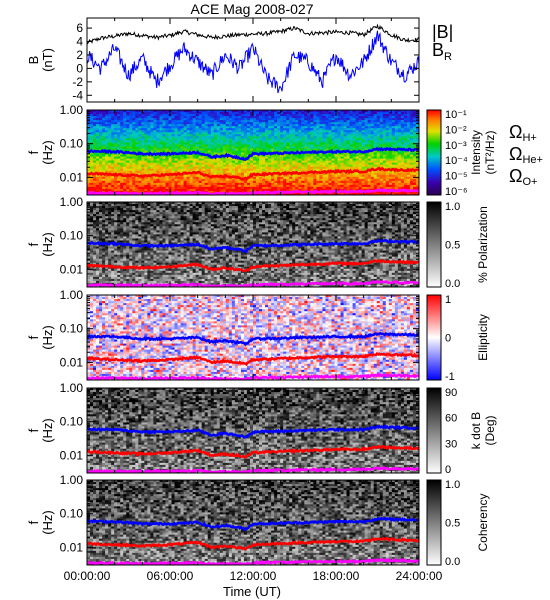 The height and width of the screenshot is (600, 550). Describe the element at coordinates (253, 152) in the screenshot. I see `panel-1-plot-area` at that location.